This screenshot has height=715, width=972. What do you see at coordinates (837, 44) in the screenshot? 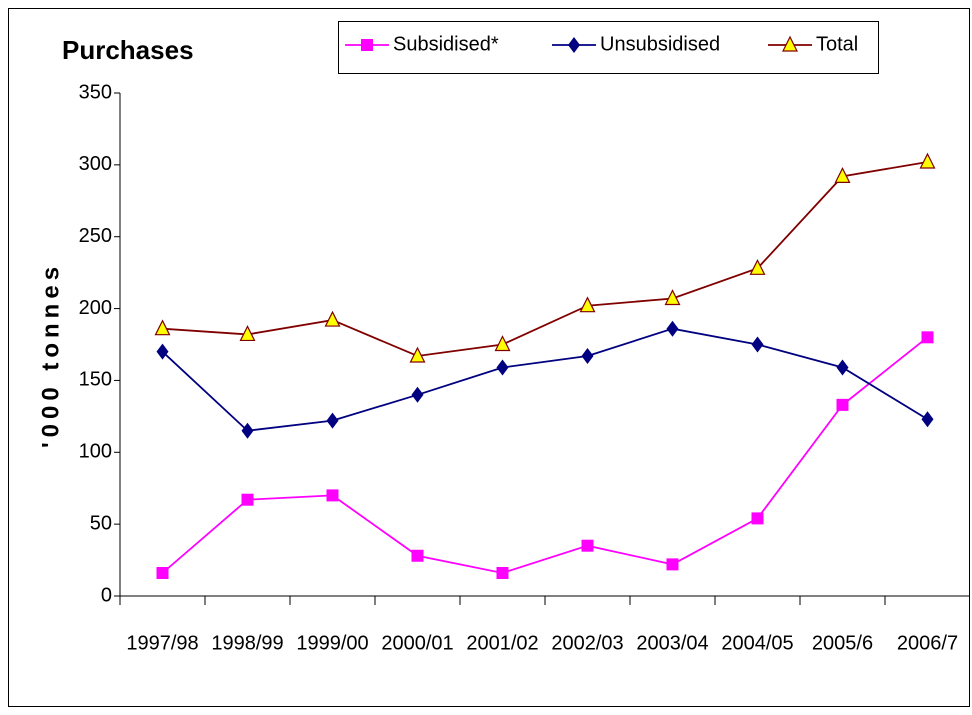
I see `legend-label: Total` at bounding box center [837, 44].